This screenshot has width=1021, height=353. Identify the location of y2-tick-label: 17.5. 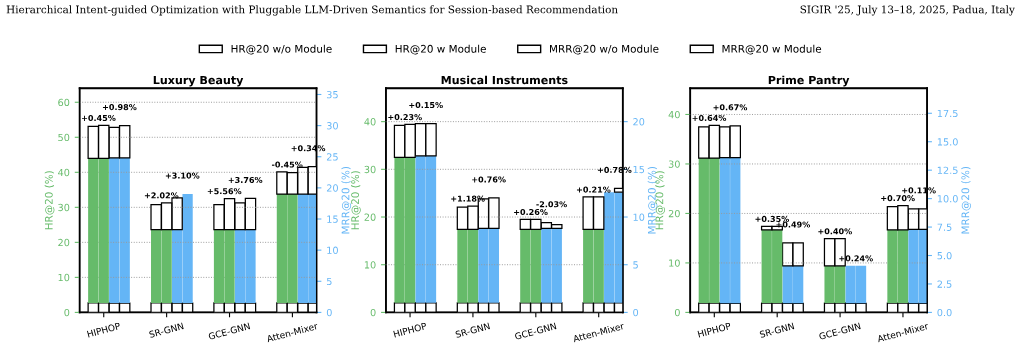
(947, 113).